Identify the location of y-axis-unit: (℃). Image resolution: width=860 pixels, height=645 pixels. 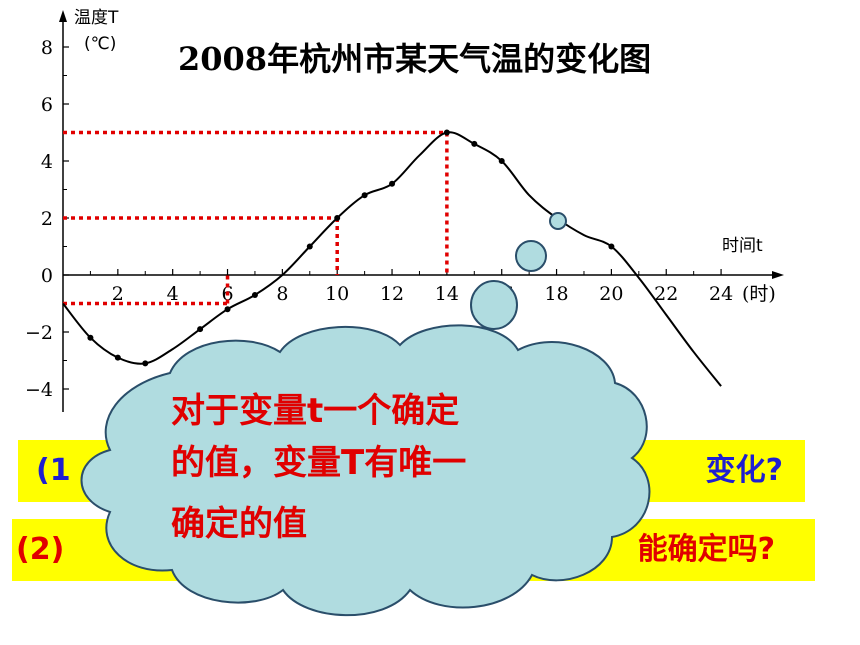
(100, 44).